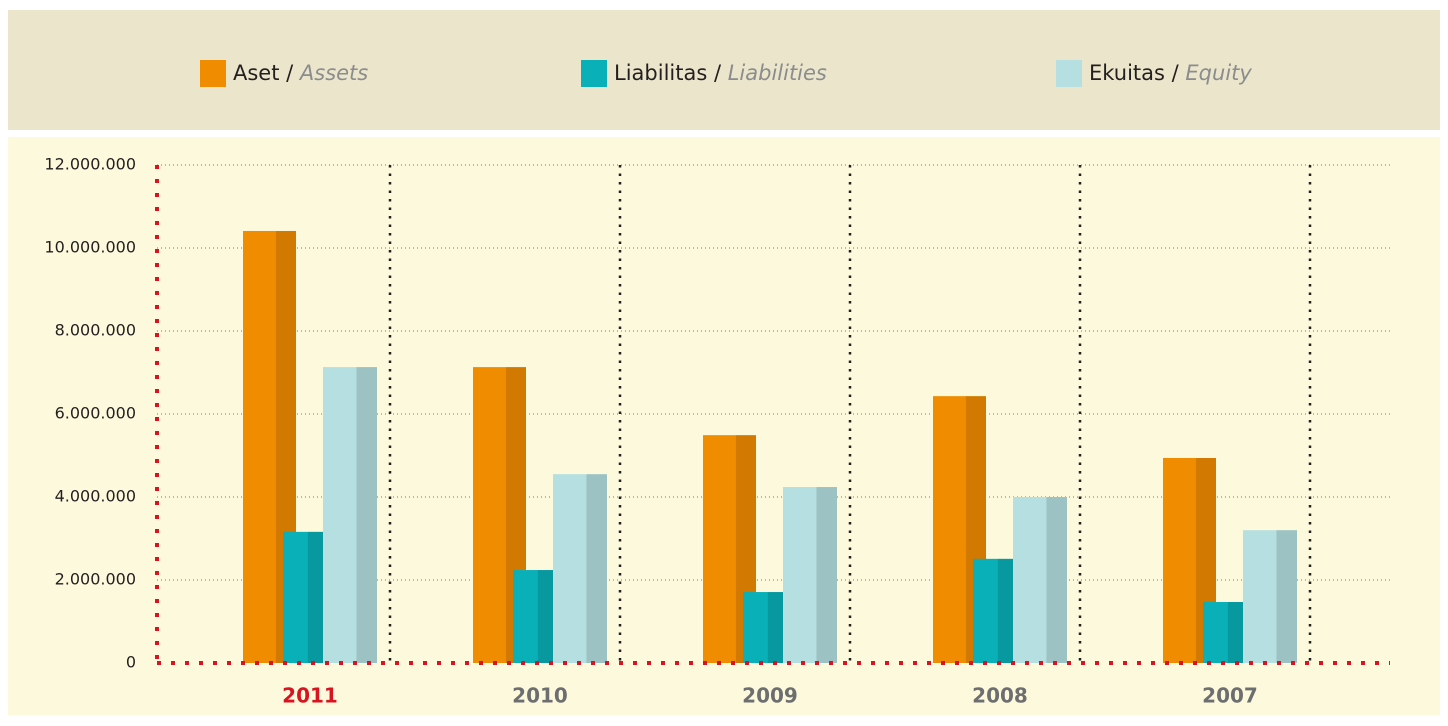  I want to click on legend-label: Aset / Assets, so click(300, 73).